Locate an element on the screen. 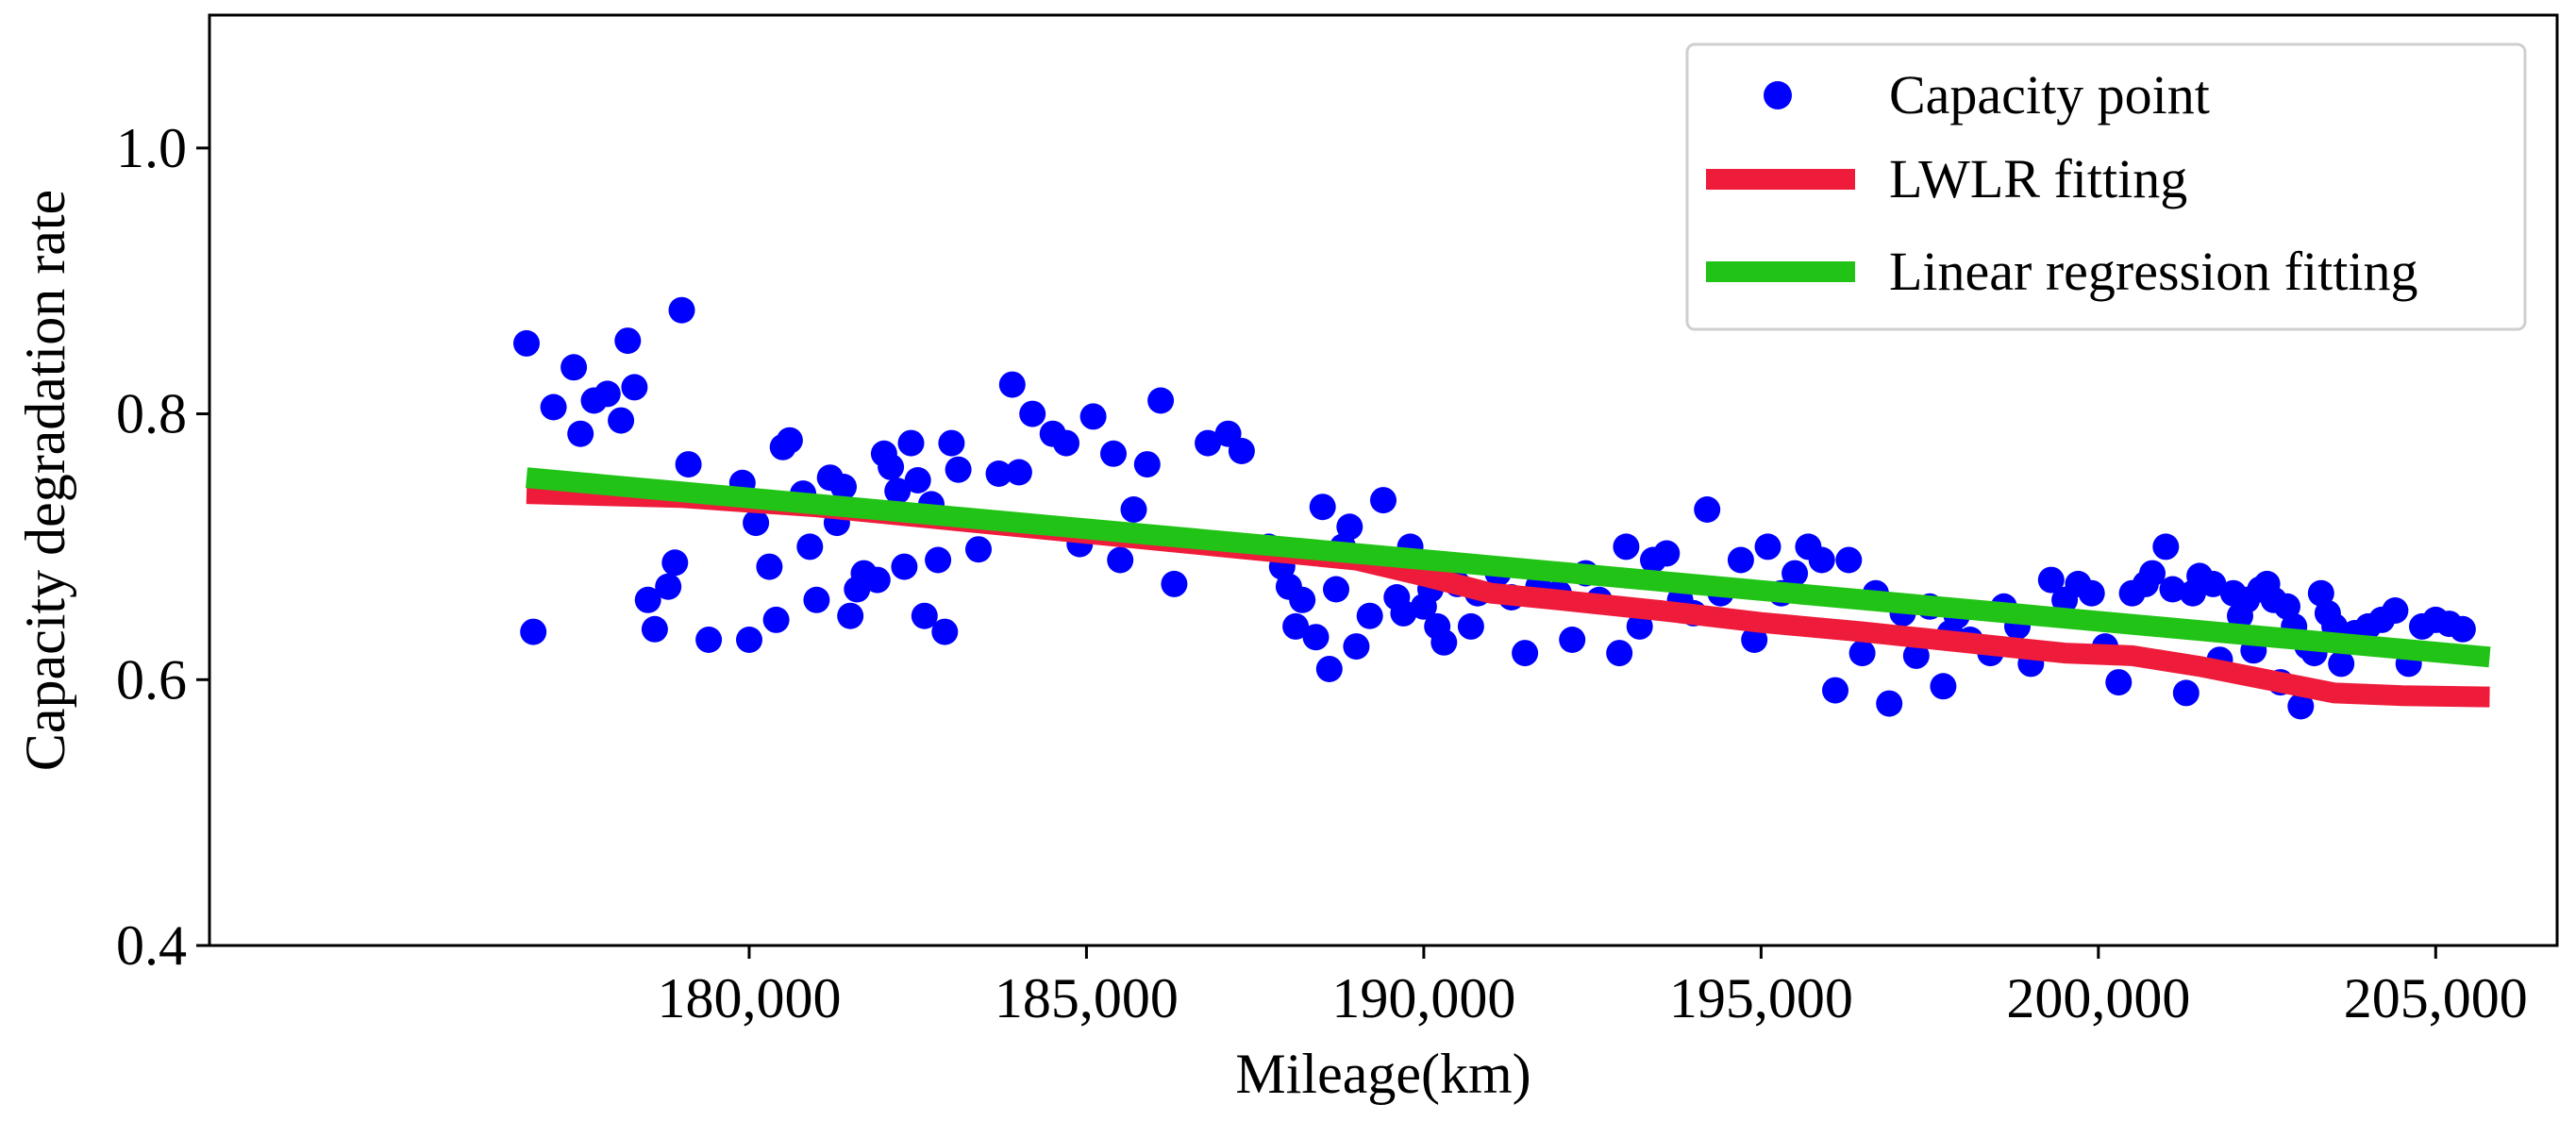 This screenshot has width=2576, height=1121. x-tick-label: 190,000 is located at coordinates (1423, 998).